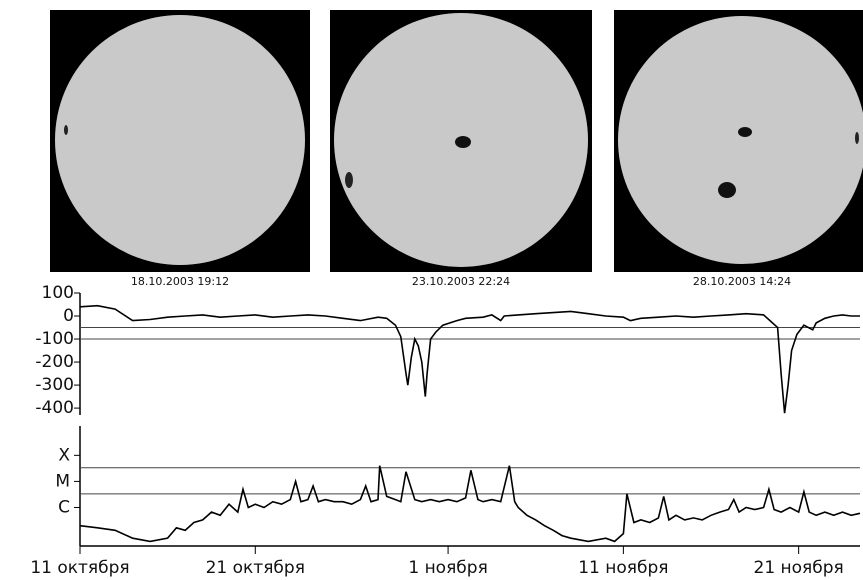 The width and height of the screenshot is (863, 580). What do you see at coordinates (62, 481) in the screenshot?
I see `y-tick-label: M` at bounding box center [62, 481].